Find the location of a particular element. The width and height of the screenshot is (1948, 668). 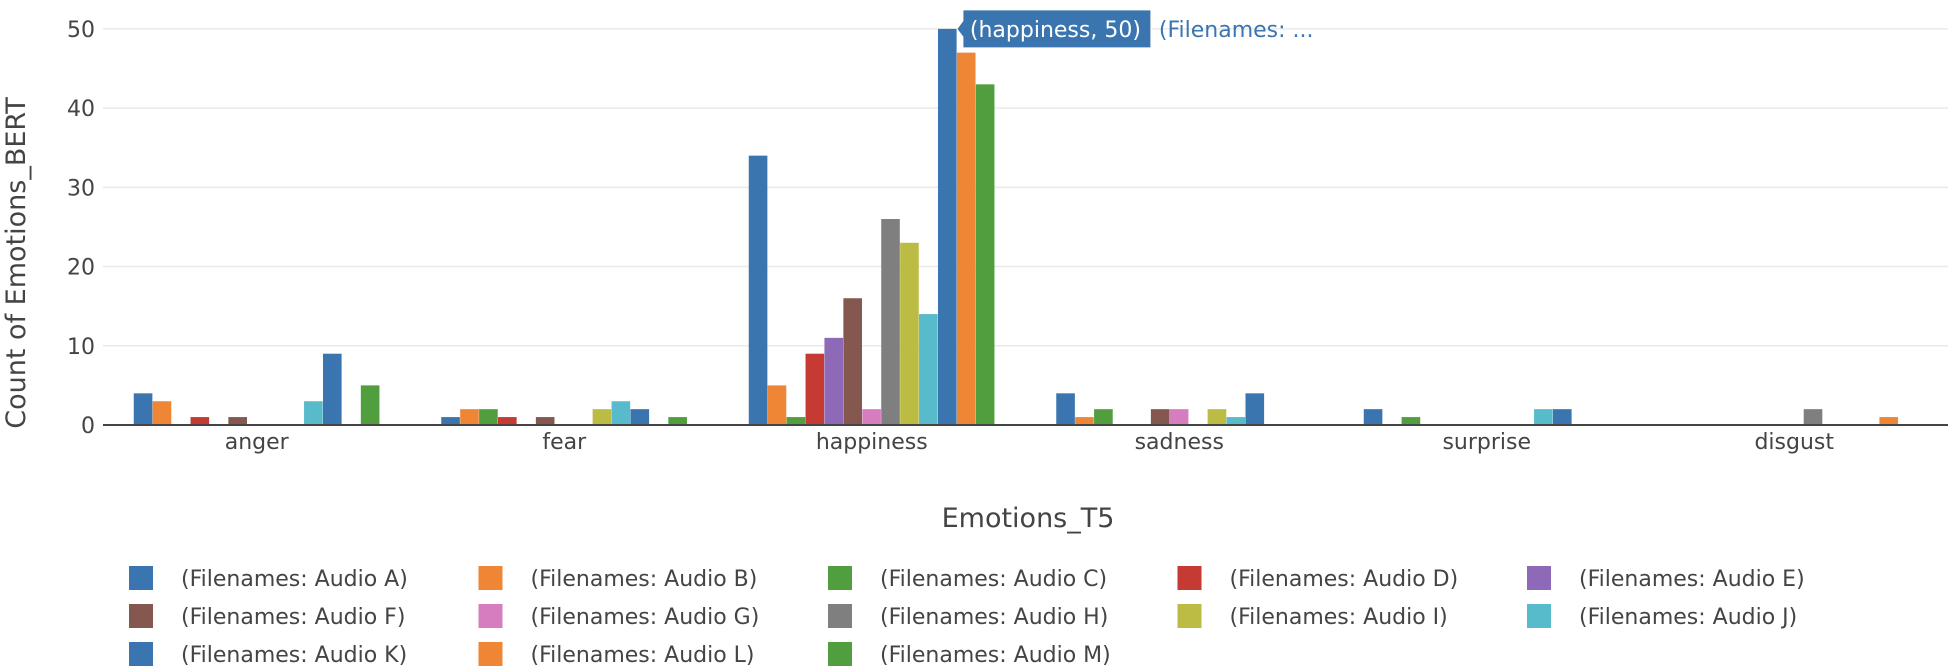

x-tick-label: fear is located at coordinates (564, 442).